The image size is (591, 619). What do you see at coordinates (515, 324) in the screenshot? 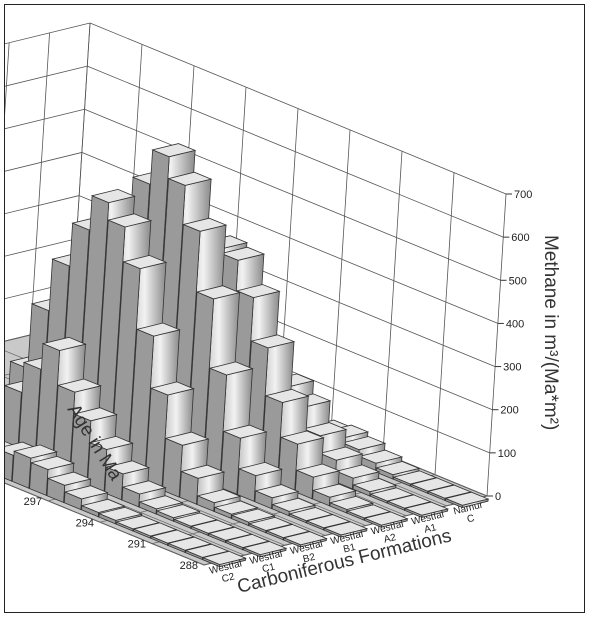
I see `z-tick-label: 400` at bounding box center [515, 324].